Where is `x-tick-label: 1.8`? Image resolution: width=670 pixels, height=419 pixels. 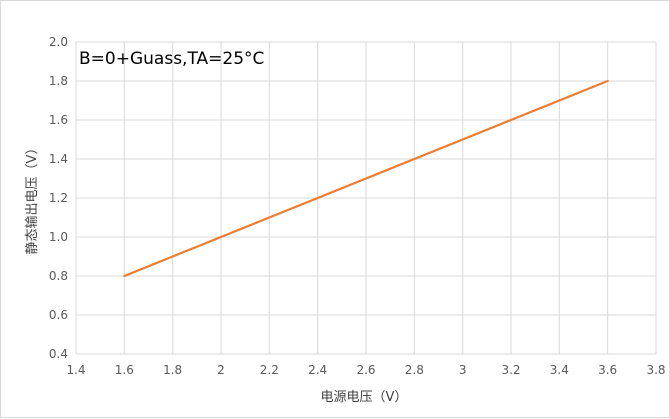 x-tick-label: 1.8 is located at coordinates (172, 370).